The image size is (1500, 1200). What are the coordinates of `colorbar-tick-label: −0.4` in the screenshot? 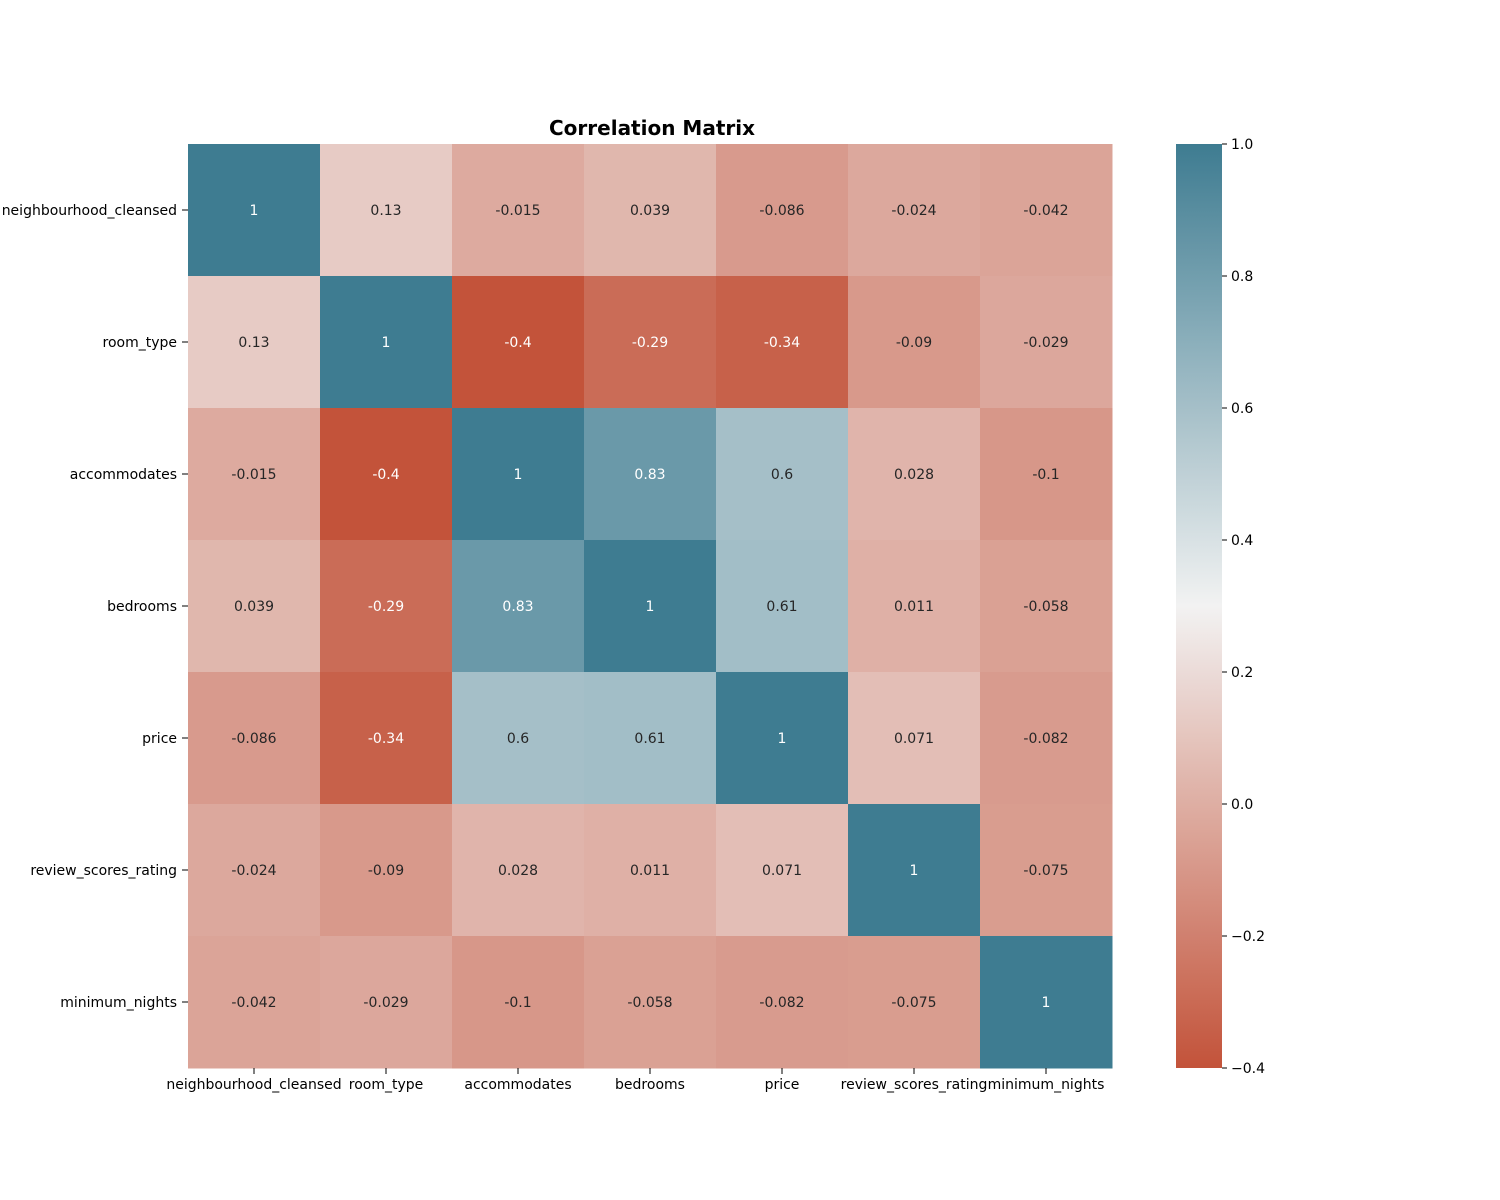 It's located at (1248, 1069).